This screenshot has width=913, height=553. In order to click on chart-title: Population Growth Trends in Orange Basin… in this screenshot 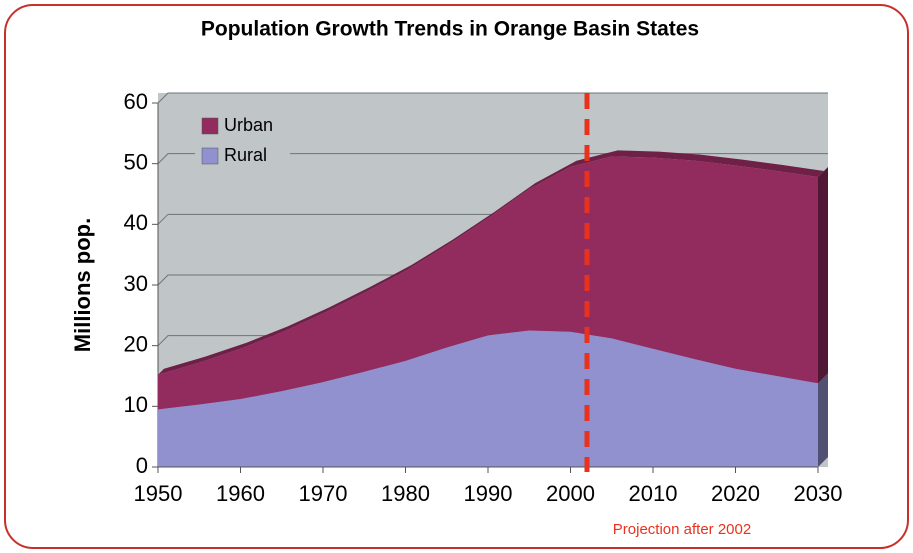, I will do `click(450, 29)`.